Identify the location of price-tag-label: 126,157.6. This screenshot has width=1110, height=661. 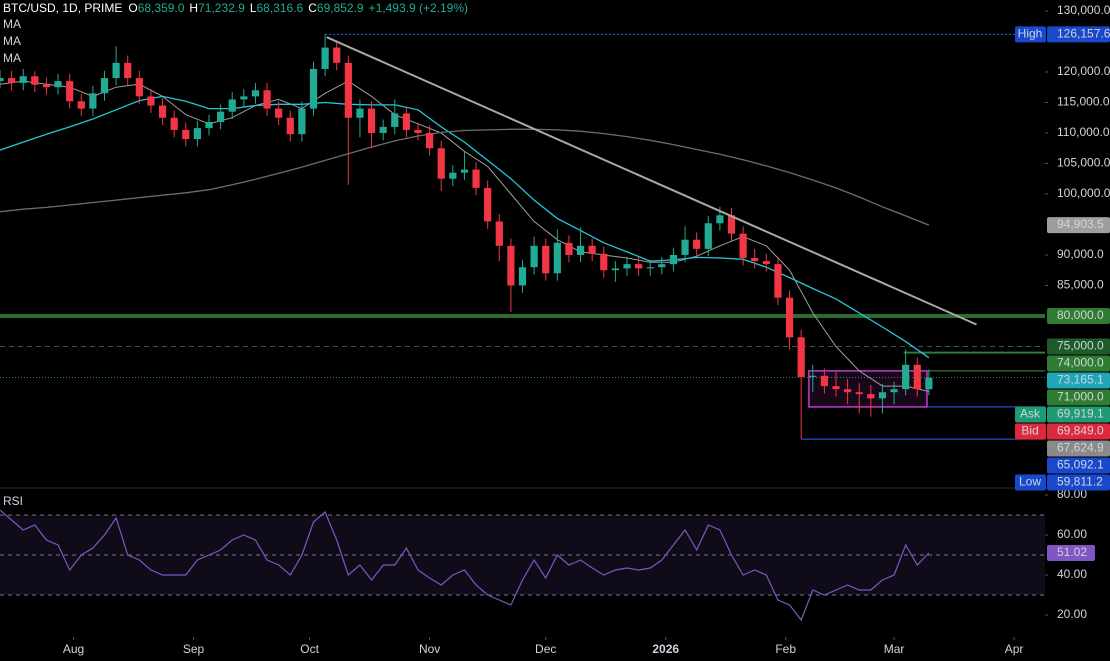
(1083, 34).